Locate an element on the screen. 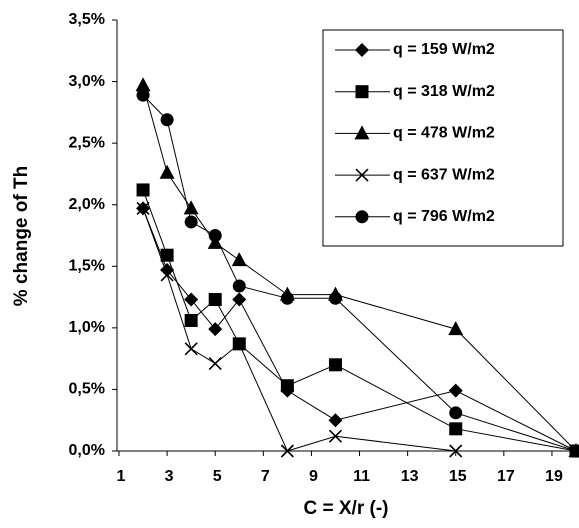 This screenshot has height=528, width=579. x-tick-label: 9 is located at coordinates (313, 476).